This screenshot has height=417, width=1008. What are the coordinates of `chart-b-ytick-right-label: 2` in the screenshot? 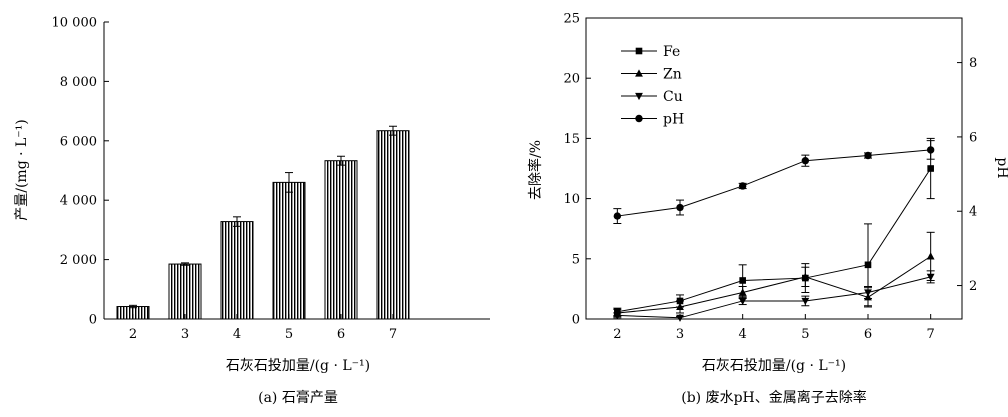 It's located at (973, 286).